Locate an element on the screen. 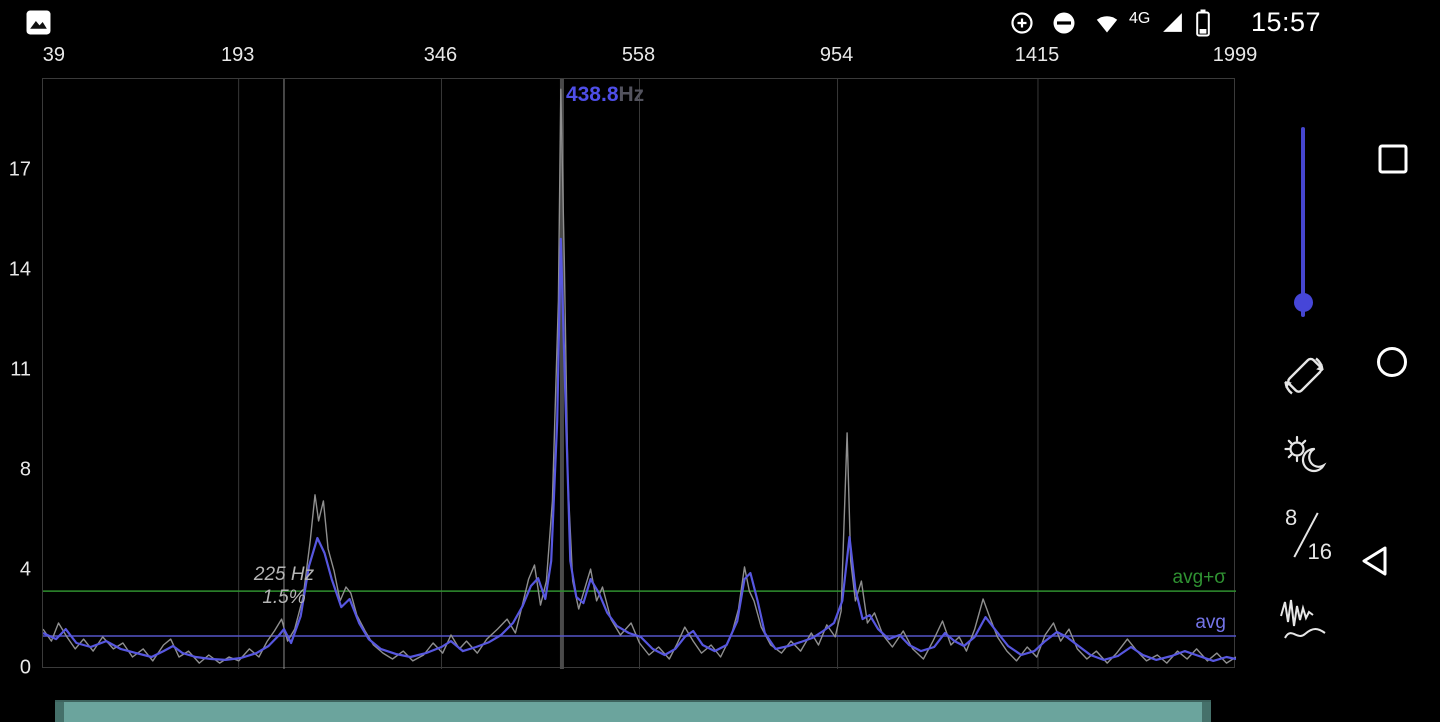 Image resolution: width=1440 pixels, height=722 pixels. scale-slider-track is located at coordinates (1303, 222).